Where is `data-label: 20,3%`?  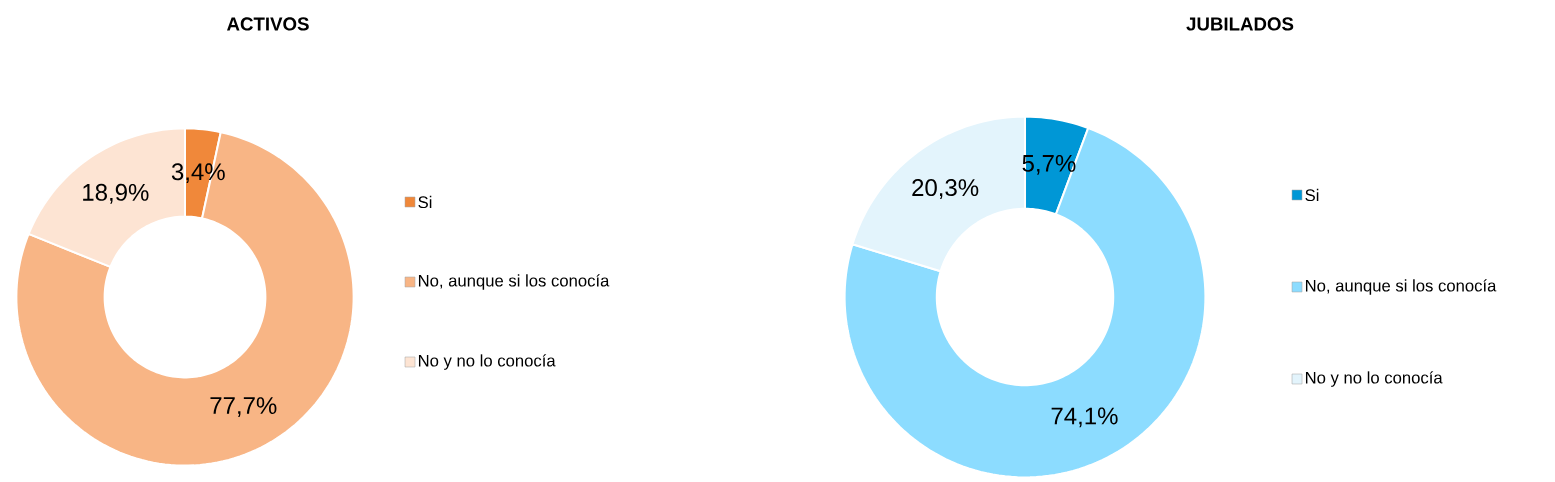 data-label: 20,3% is located at coordinates (945, 189).